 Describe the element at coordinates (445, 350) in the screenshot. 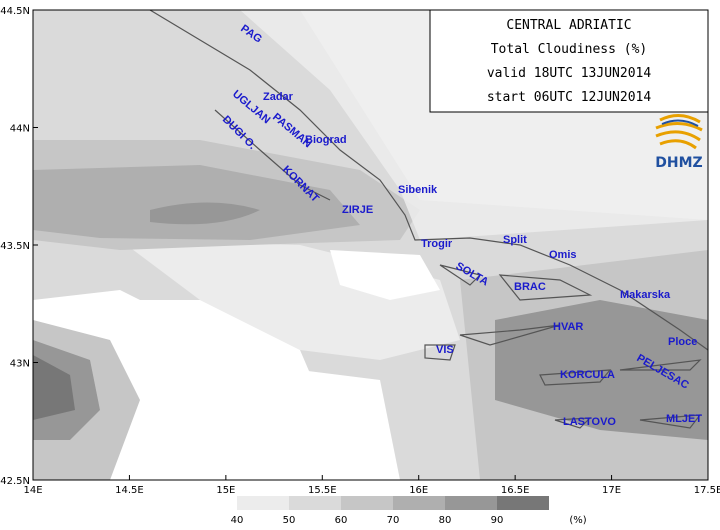

I see `place-label: VIS` at that location.